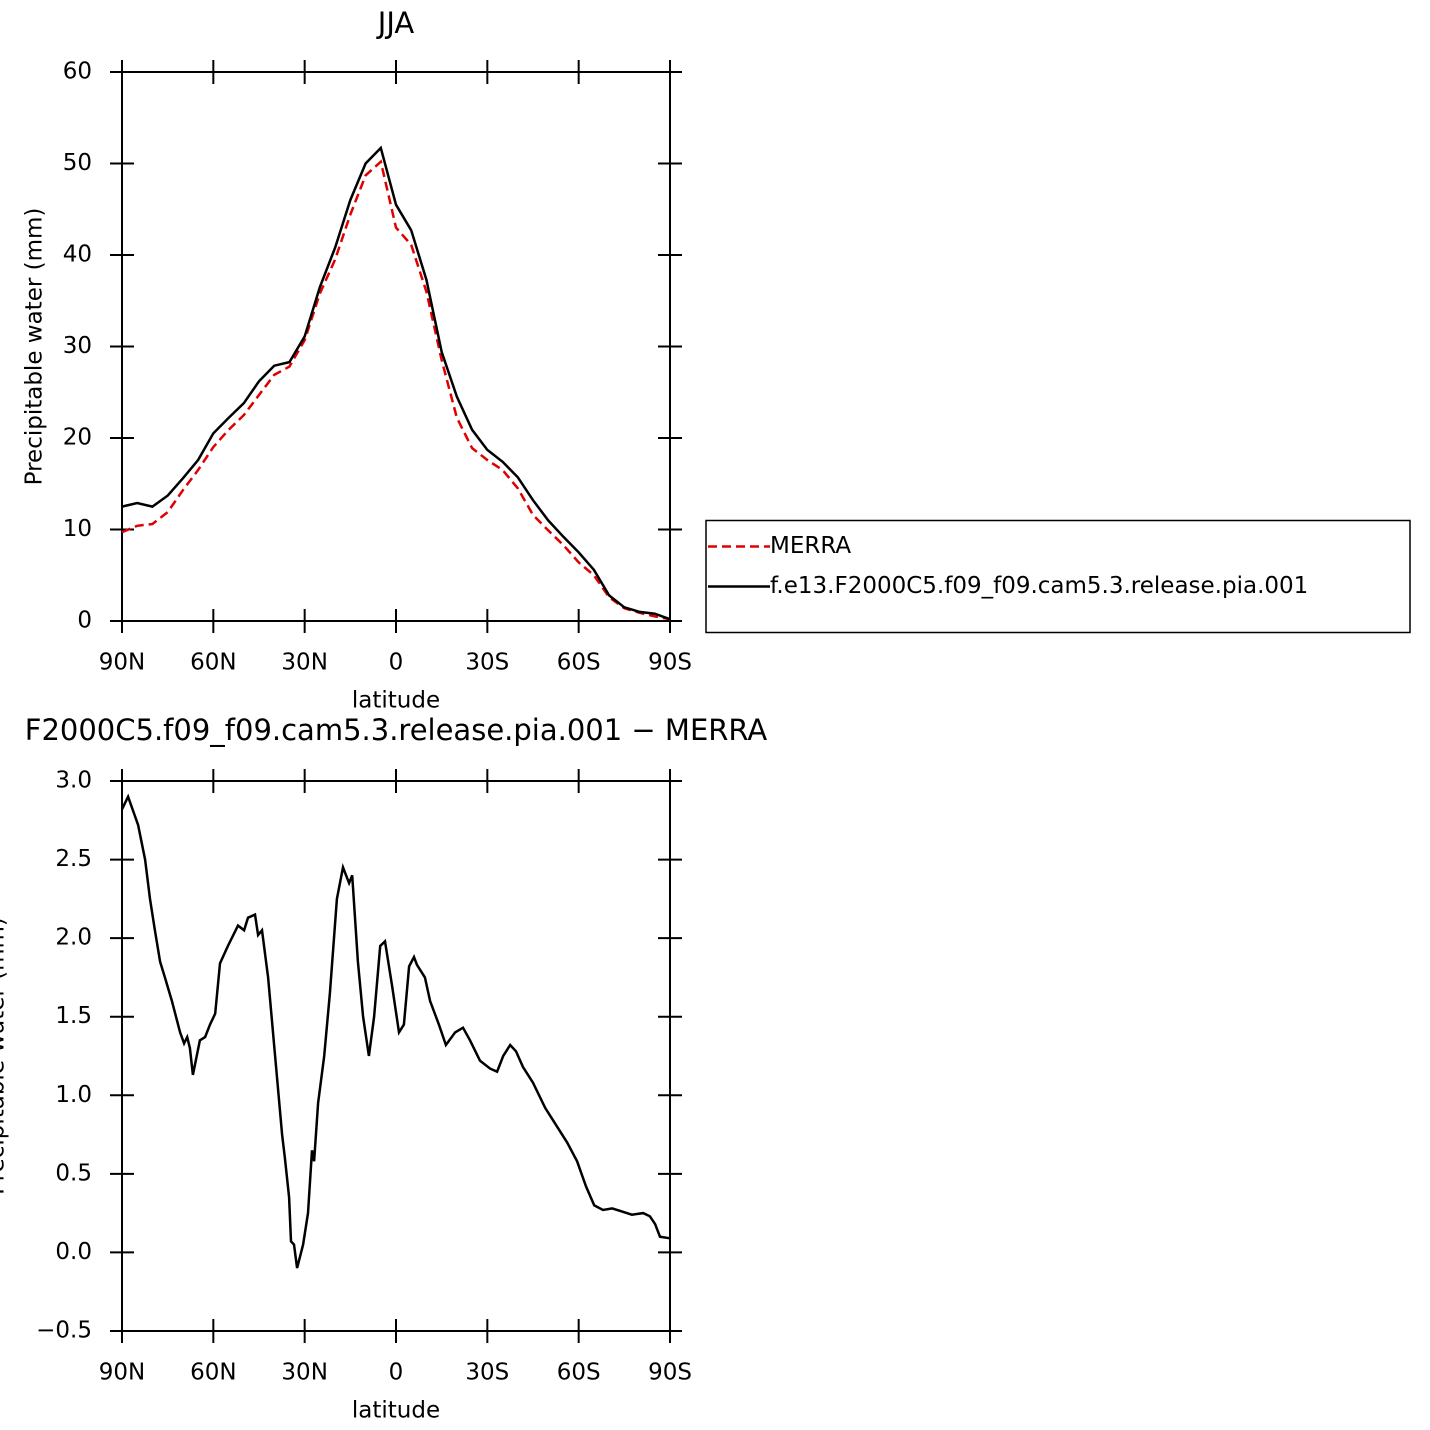 The height and width of the screenshot is (1430, 1430). What do you see at coordinates (77, 346) in the screenshot?
I see `y-tick-label: 30` at bounding box center [77, 346].